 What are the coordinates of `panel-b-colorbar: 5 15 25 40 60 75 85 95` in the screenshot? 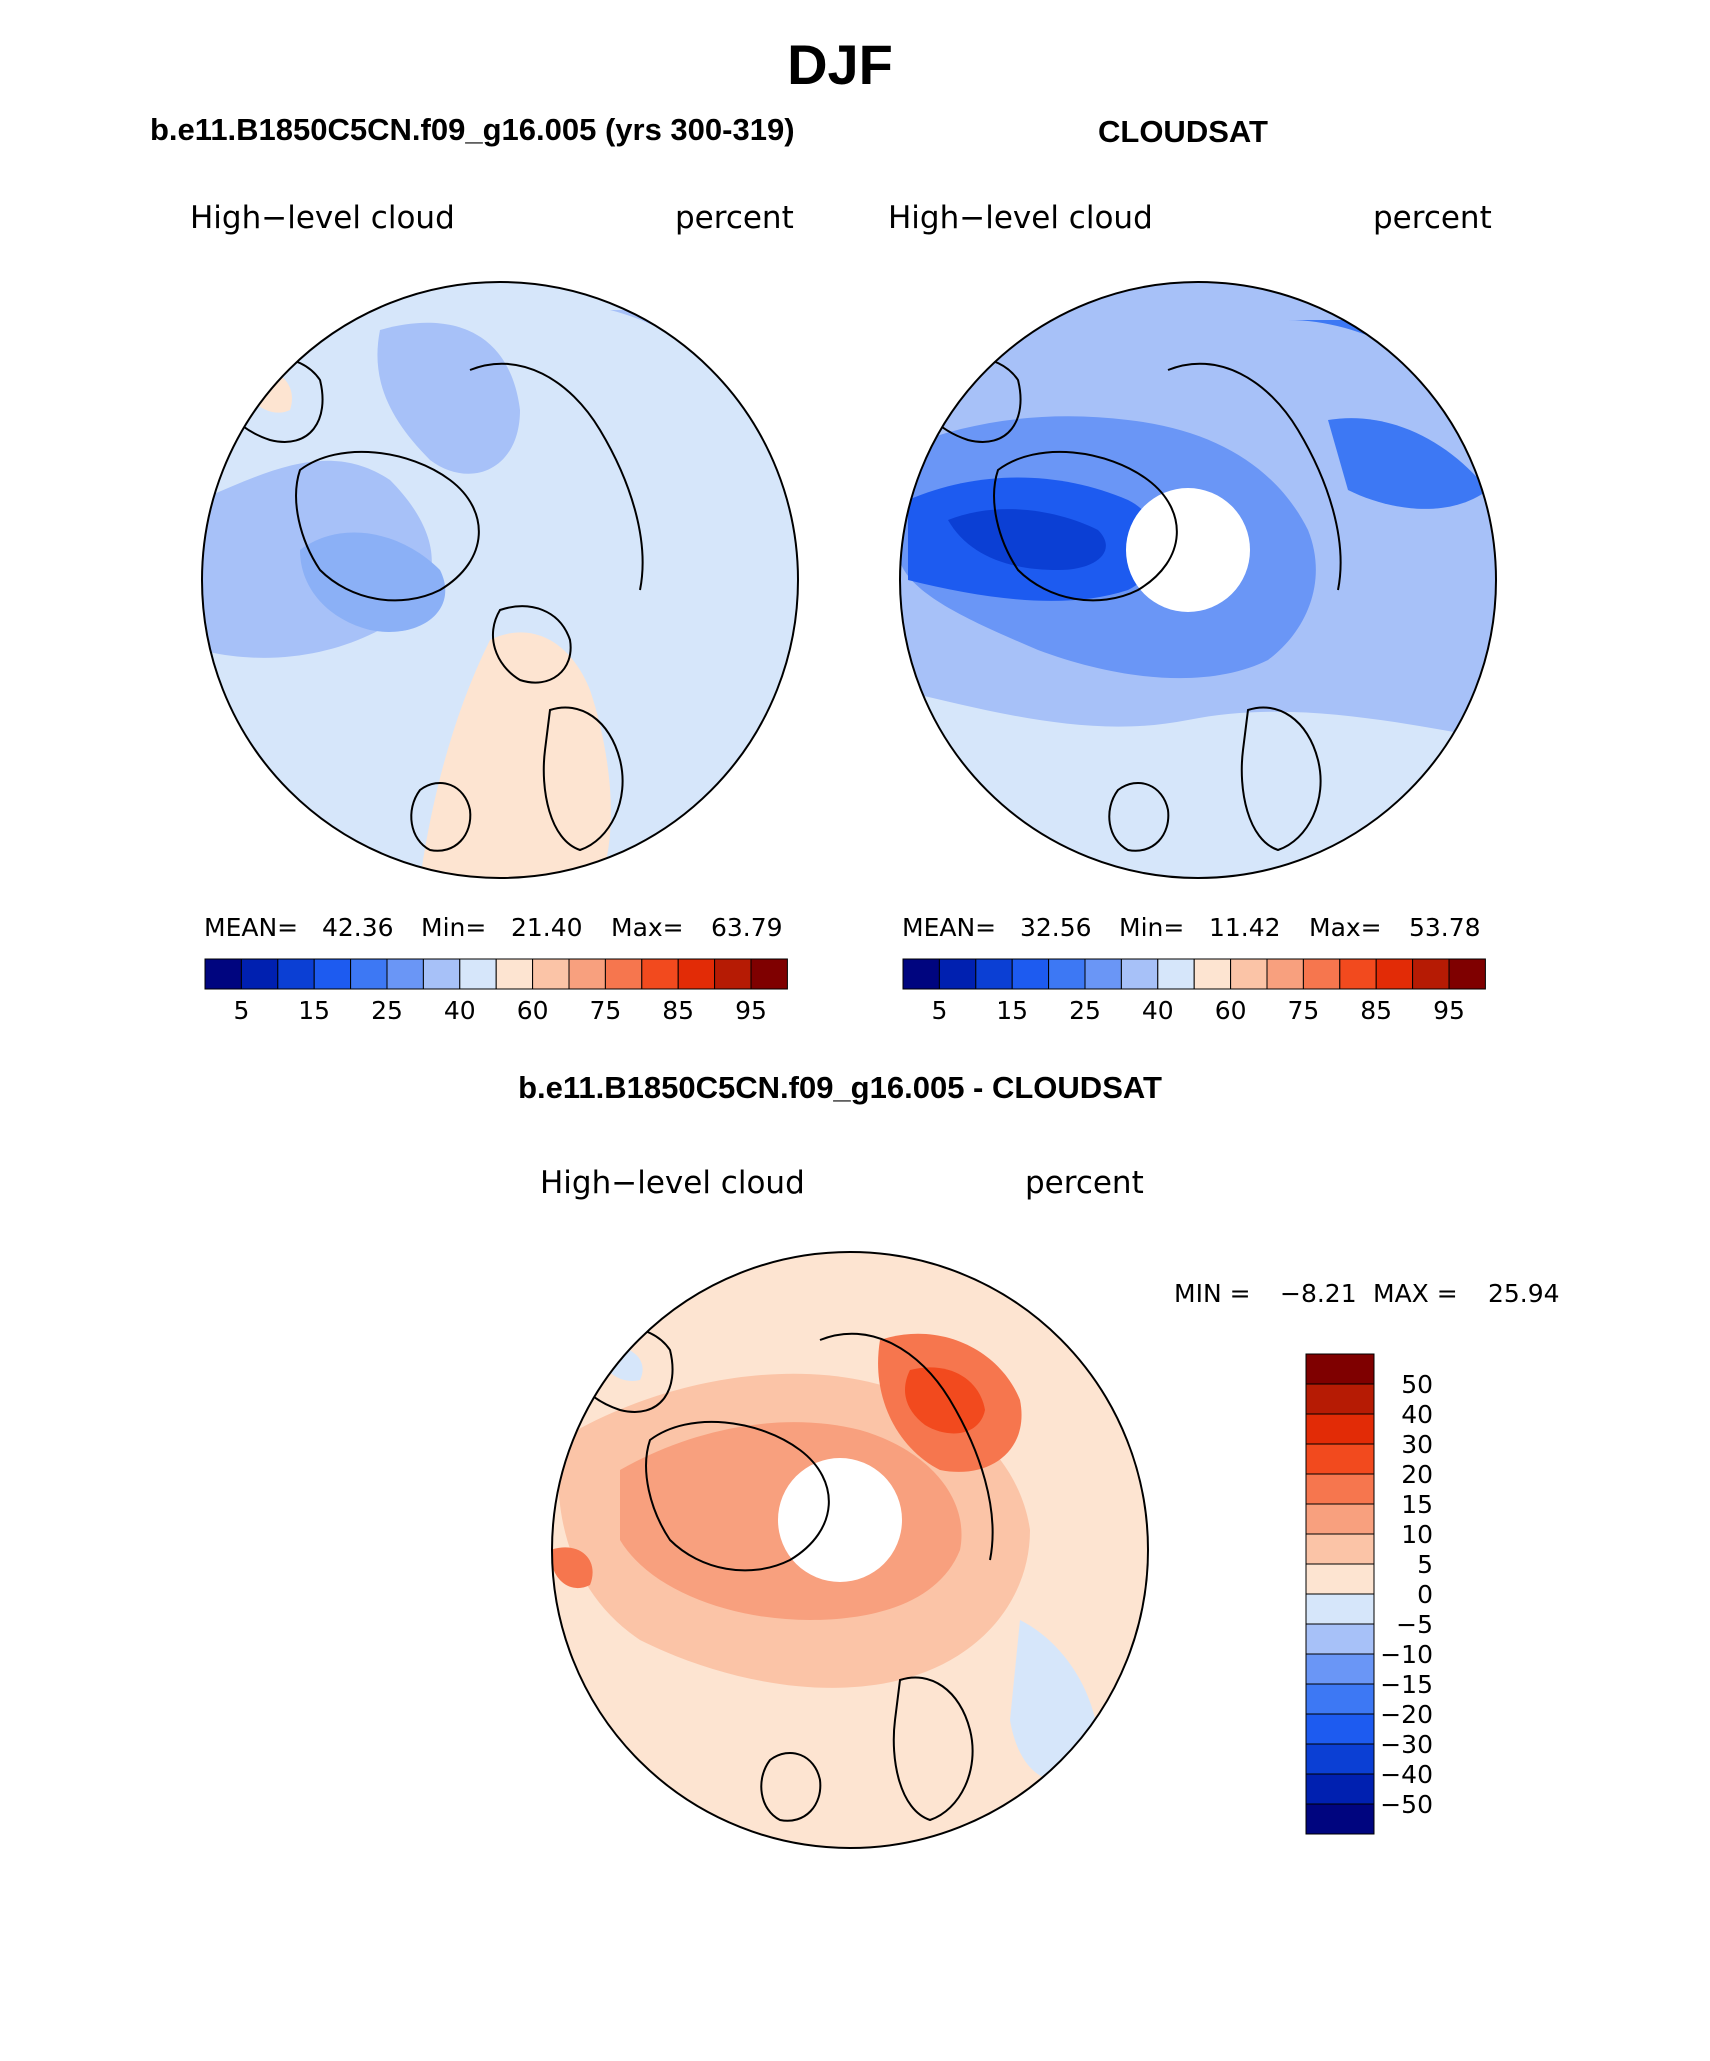 It's located at (1194, 991).